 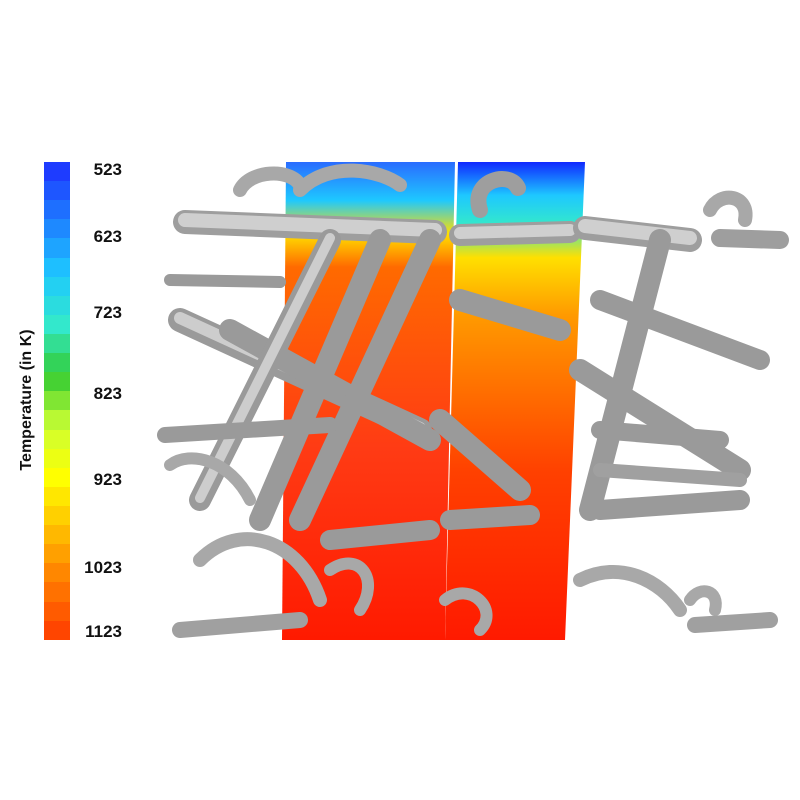 I want to click on colorbar-tick-723: 723, so click(x=107, y=312).